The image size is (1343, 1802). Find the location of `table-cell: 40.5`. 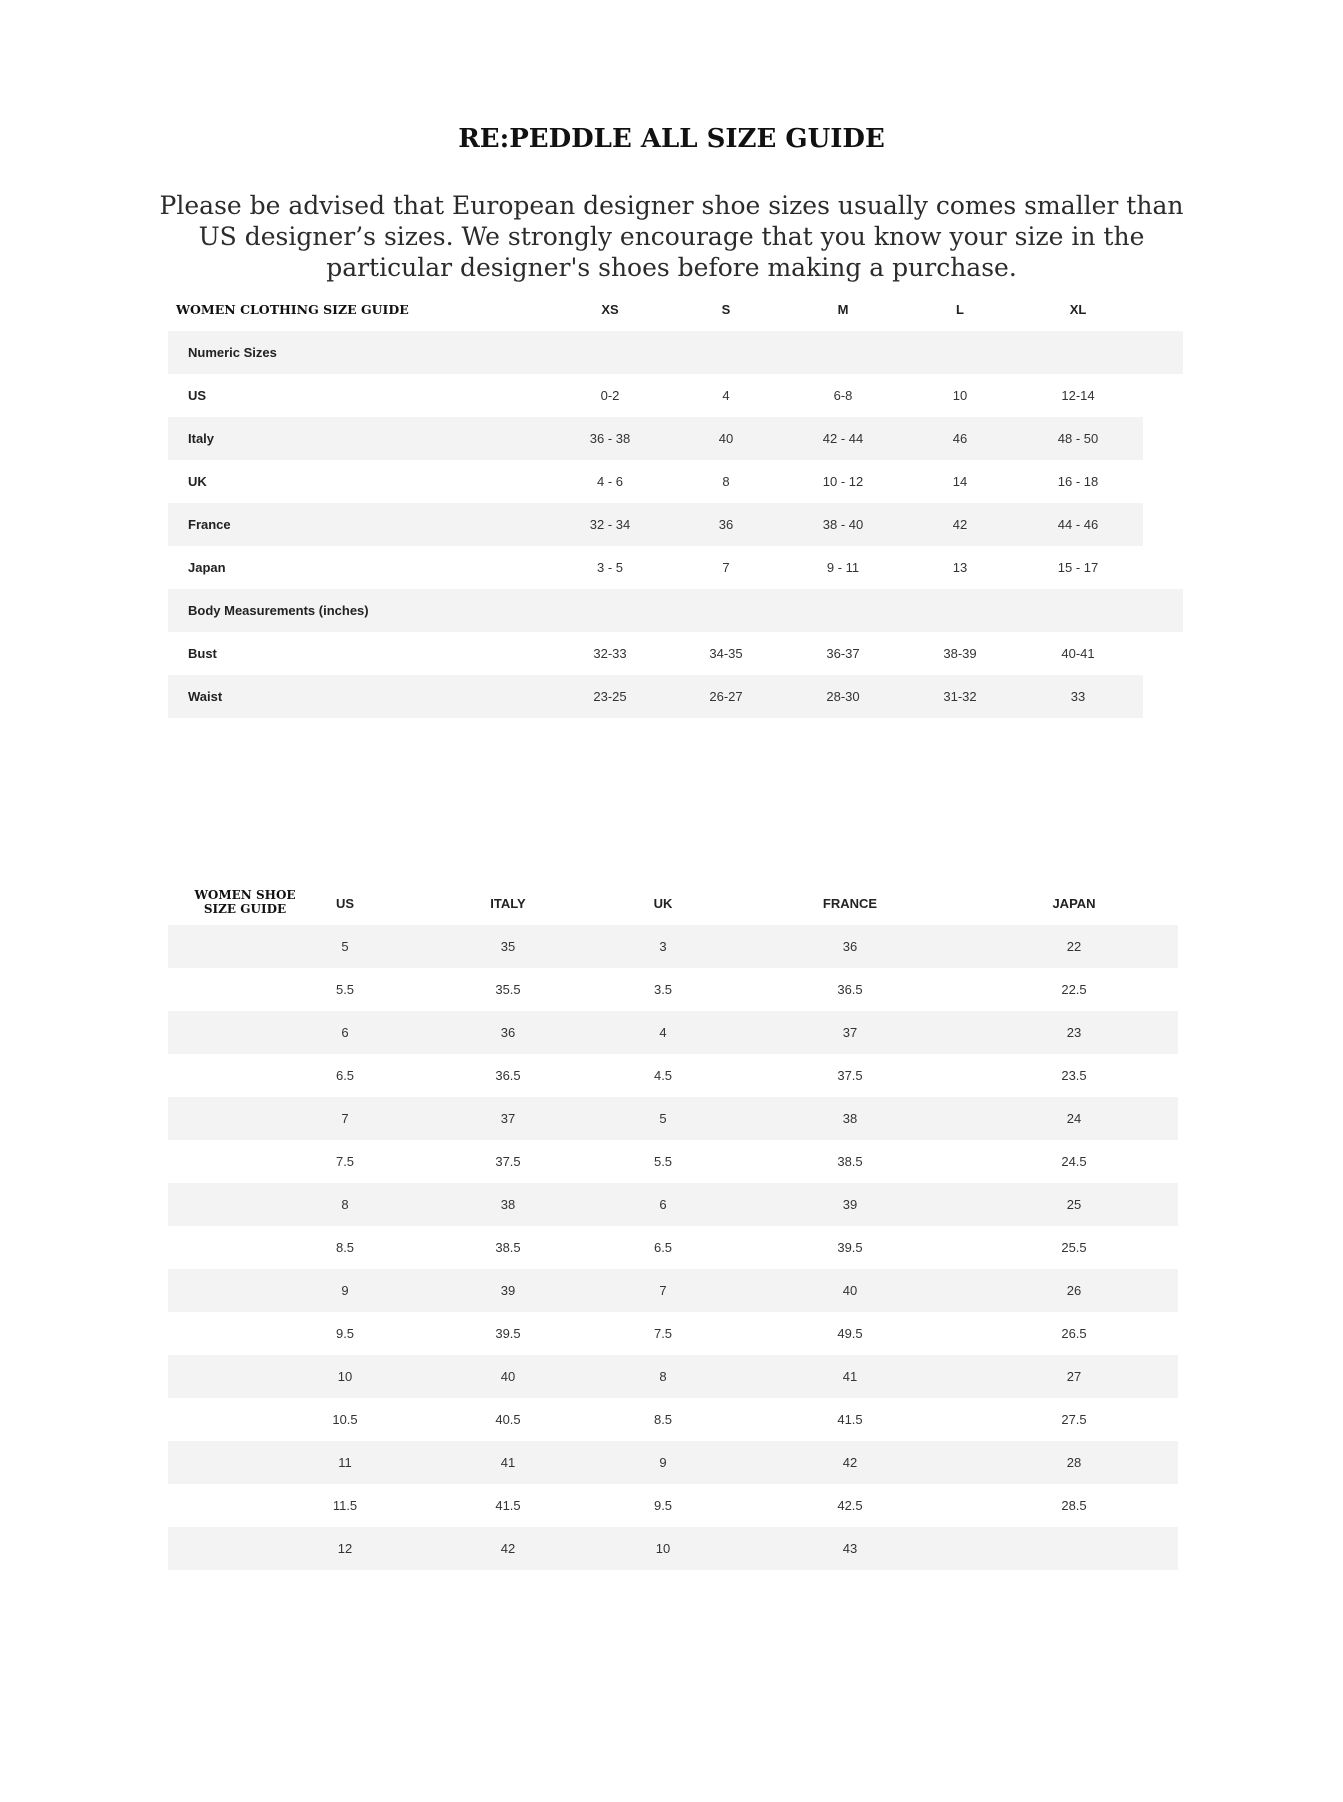

table-cell: 40.5 is located at coordinates (508, 1419).